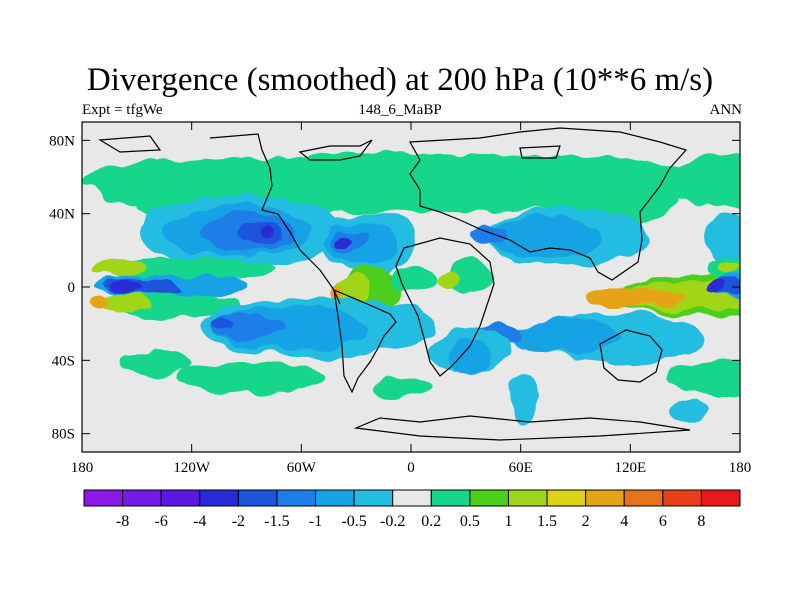 This screenshot has width=800, height=600. I want to click on field-atl-dark, so click(345, 241).